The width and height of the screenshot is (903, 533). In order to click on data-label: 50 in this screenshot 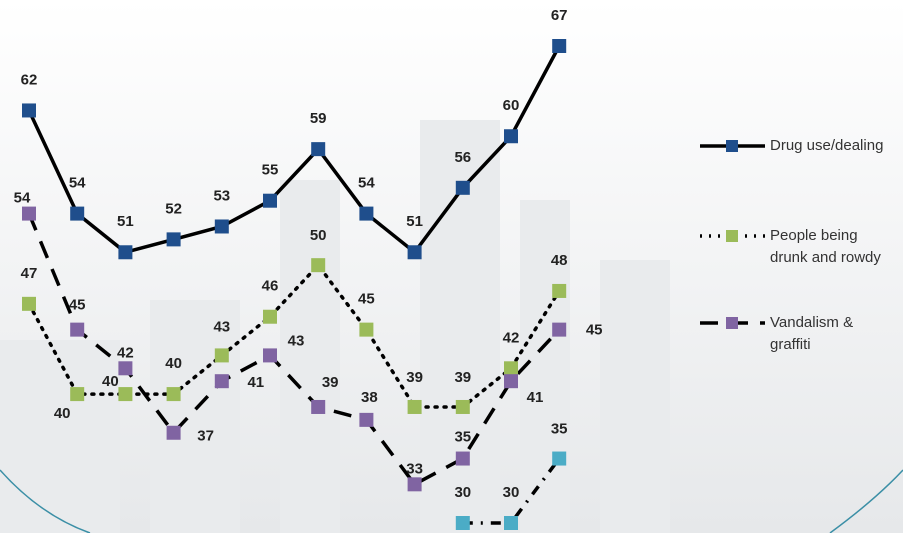, I will do `click(318, 235)`.